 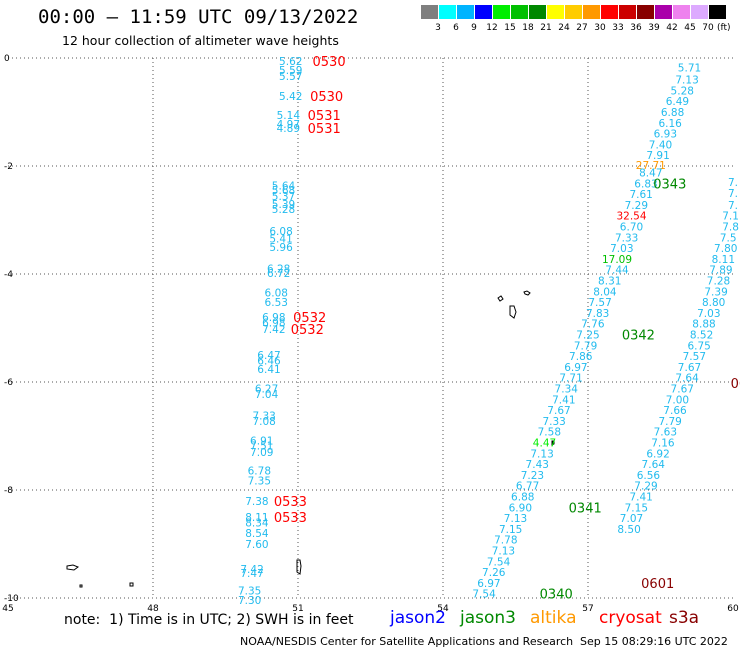 I want to click on y-tick-label: -10, so click(x=11, y=599).